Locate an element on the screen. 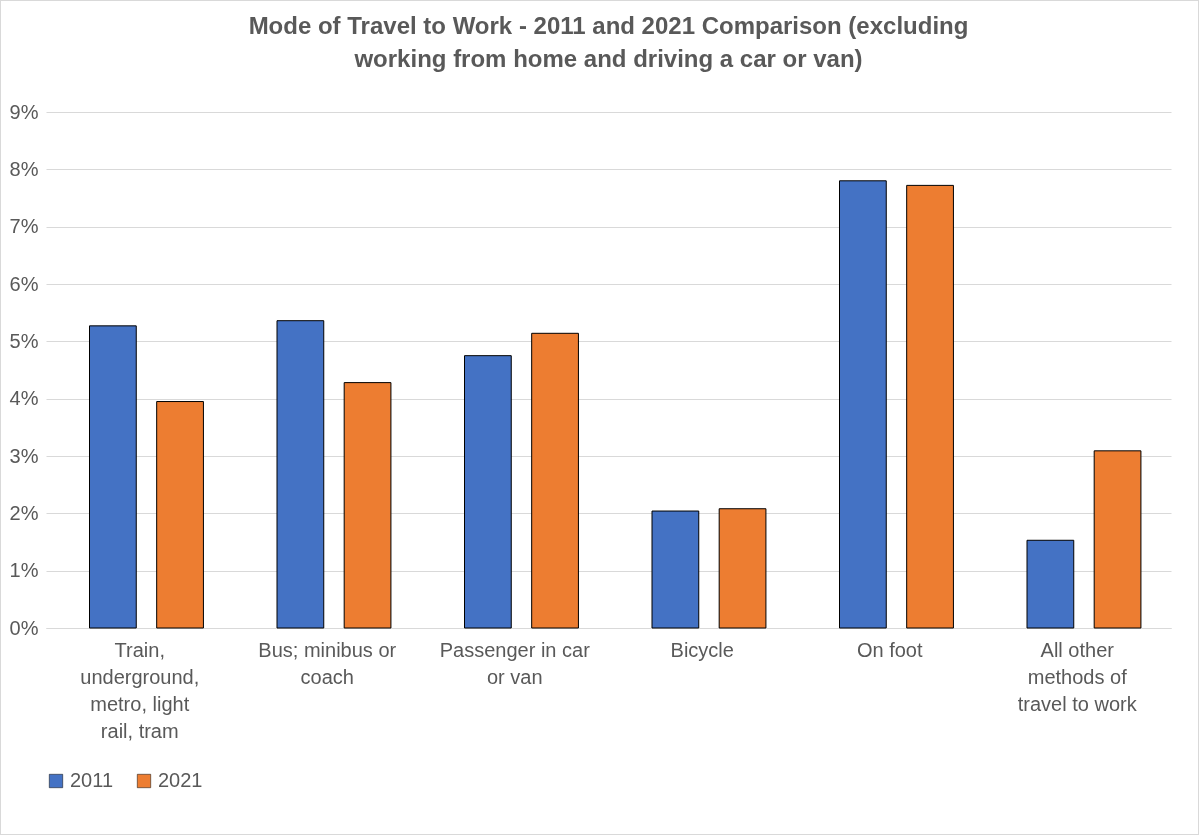 This screenshot has width=1201, height=837. y-tick-label: 7% is located at coordinates (24, 226).